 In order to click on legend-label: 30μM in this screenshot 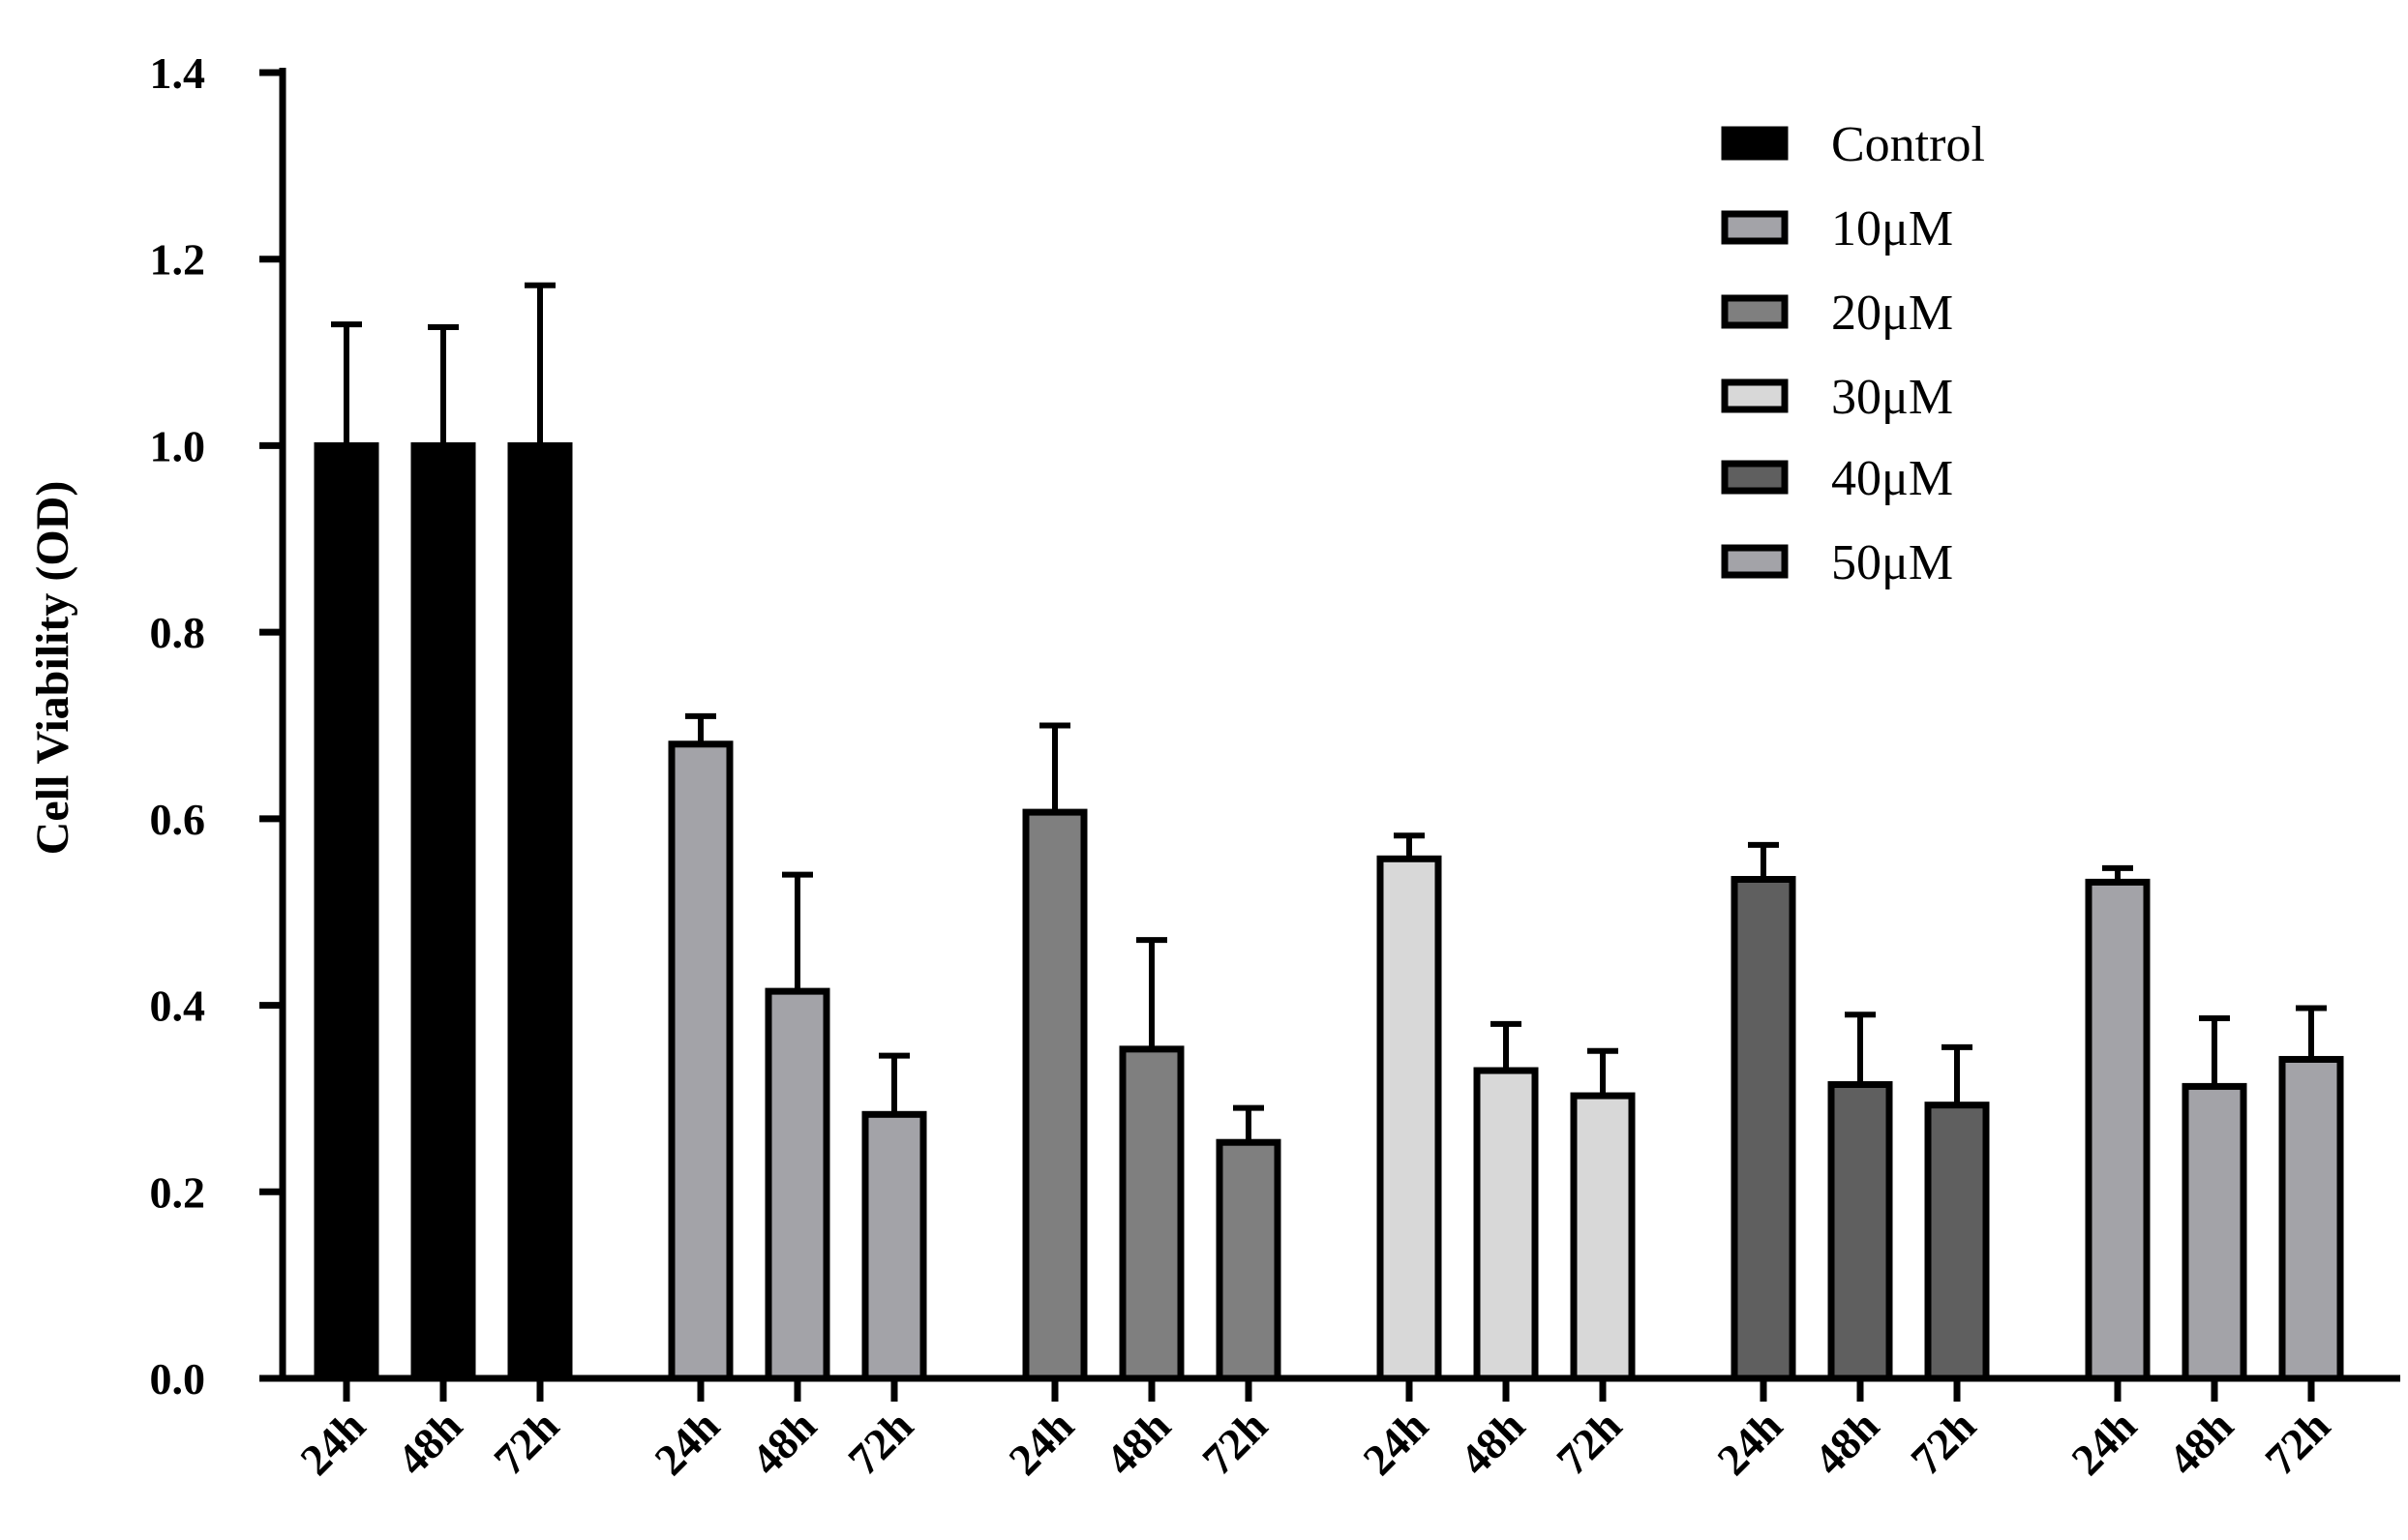, I will do `click(1892, 397)`.